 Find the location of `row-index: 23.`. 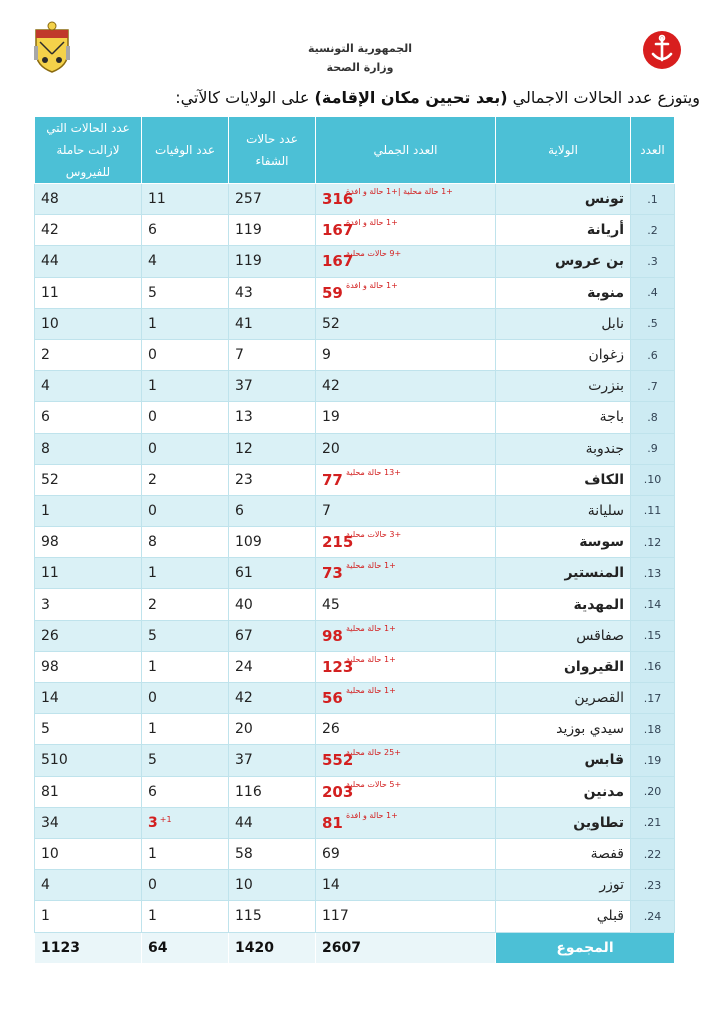

row-index: 23. is located at coordinates (652, 885).